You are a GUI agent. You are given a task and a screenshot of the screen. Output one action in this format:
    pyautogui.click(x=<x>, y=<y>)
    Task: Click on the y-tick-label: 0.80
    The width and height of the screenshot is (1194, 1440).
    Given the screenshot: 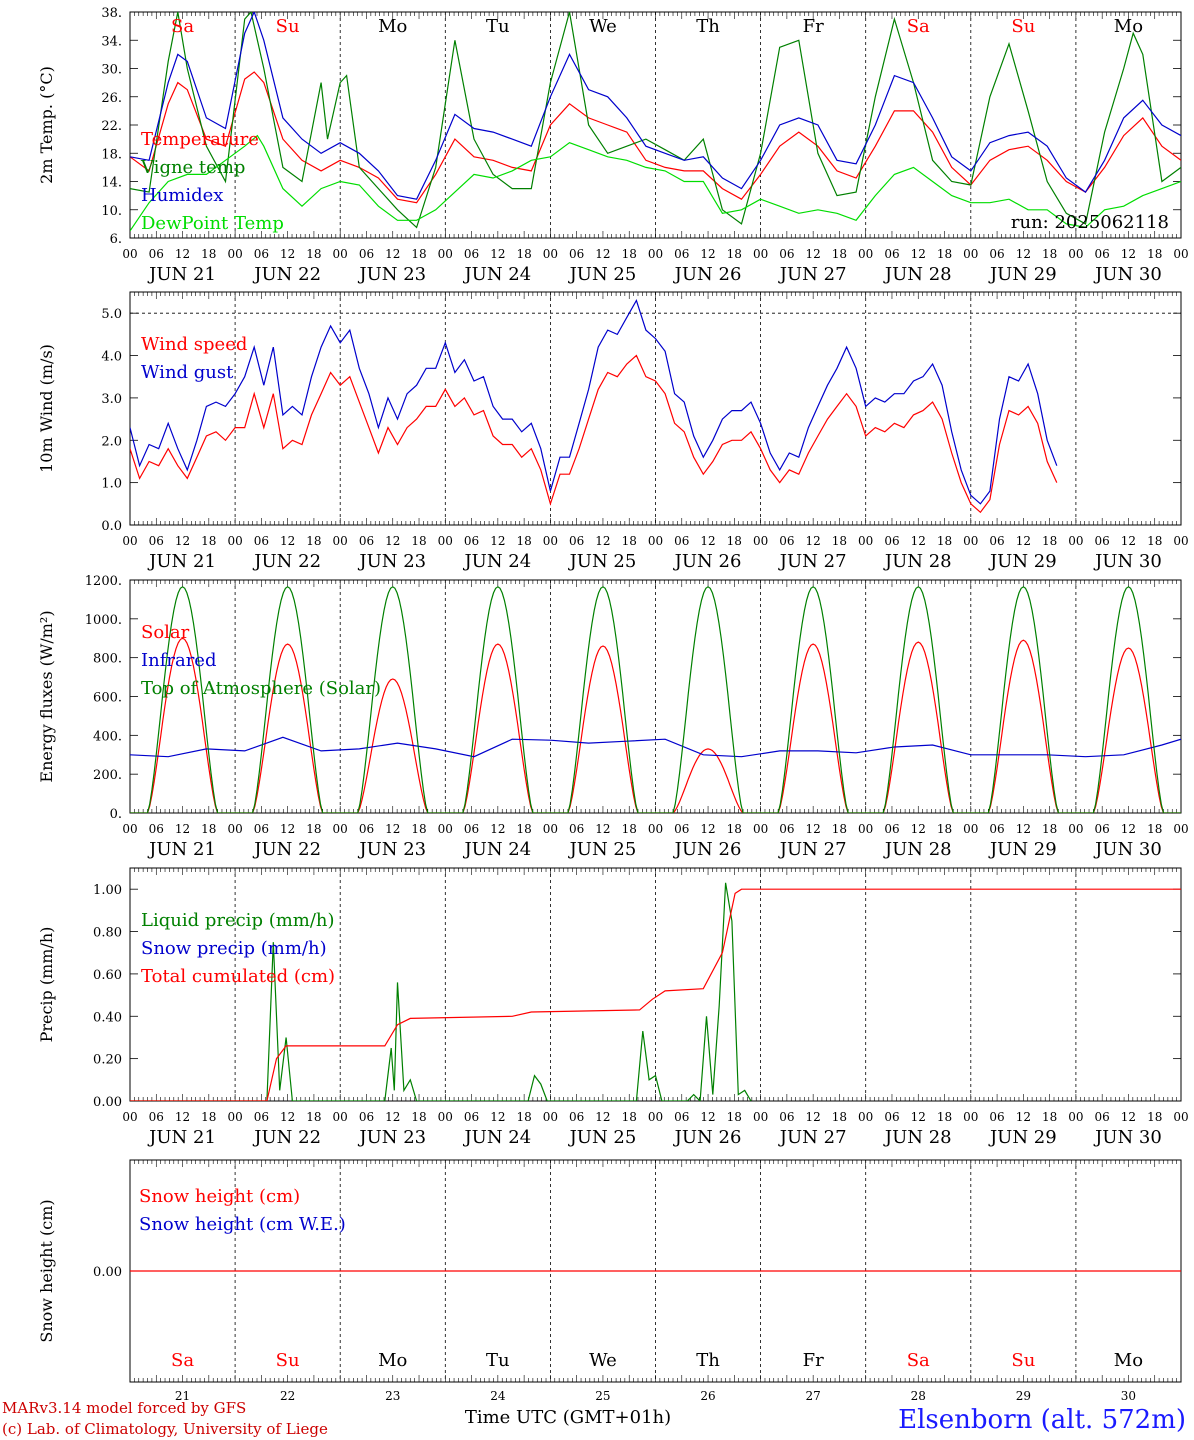 What is the action you would take?
    pyautogui.click(x=107, y=933)
    